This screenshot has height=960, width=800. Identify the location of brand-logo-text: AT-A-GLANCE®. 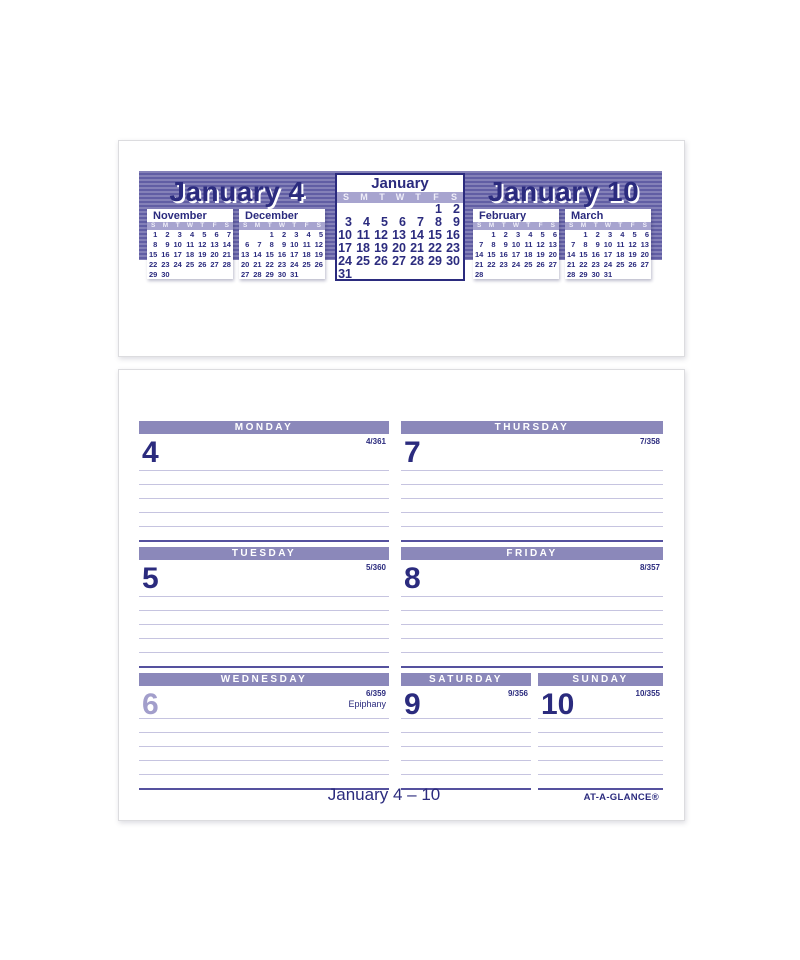
(621, 797).